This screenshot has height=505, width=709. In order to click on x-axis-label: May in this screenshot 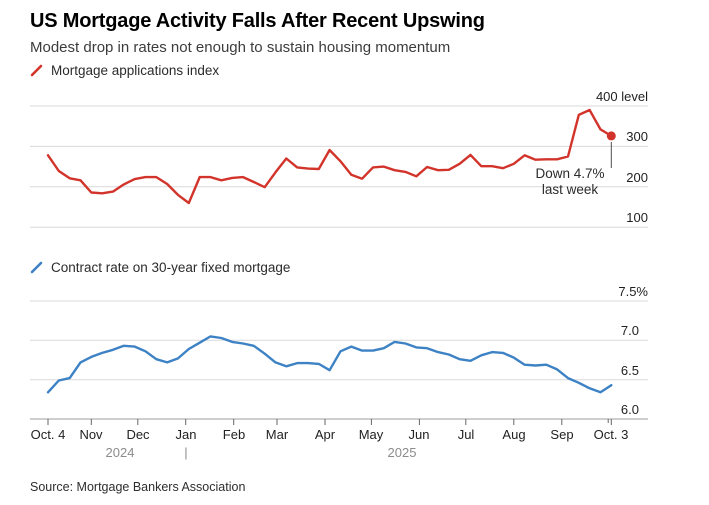, I will do `click(371, 434)`.